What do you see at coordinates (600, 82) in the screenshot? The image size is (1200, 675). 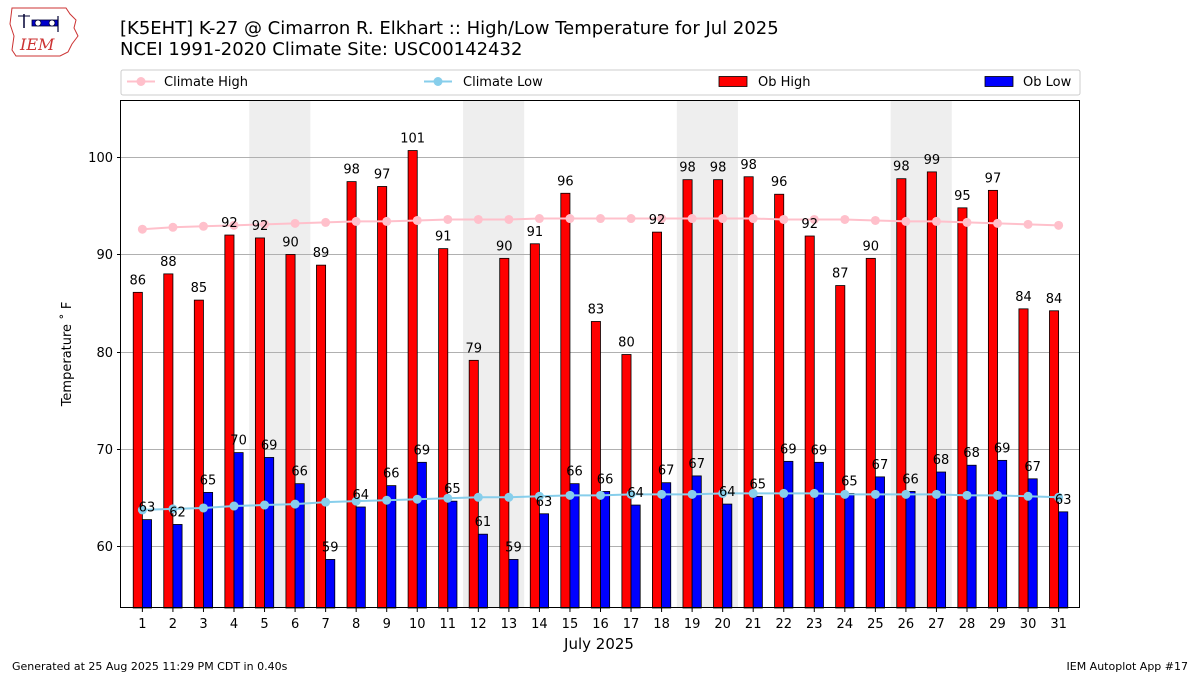 I see `legend: Climate High Climate Low Ob High Ob Low` at bounding box center [600, 82].